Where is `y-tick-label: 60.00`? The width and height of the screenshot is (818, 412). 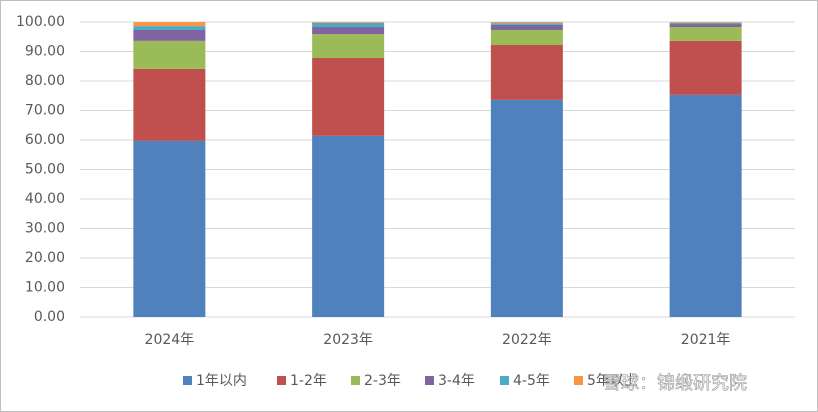 y-tick-label: 60.00 is located at coordinates (45, 140).